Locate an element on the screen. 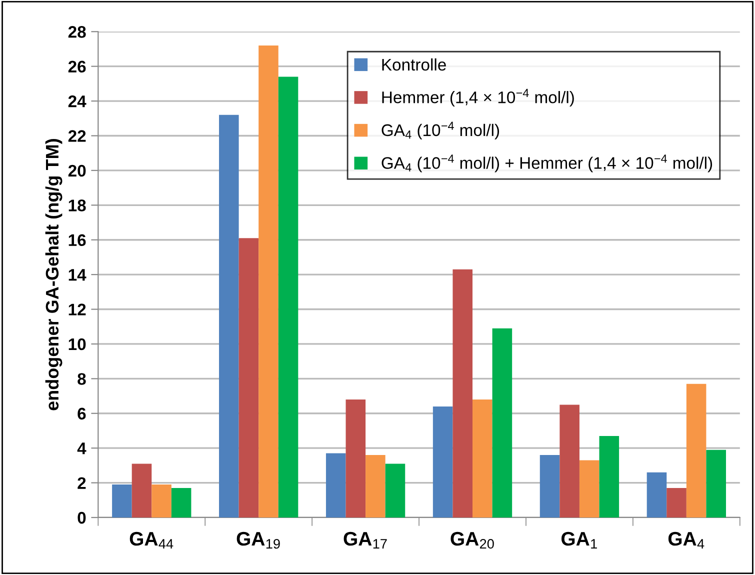  legend-label: Hemmer (1,4 × 10$^{−4}$ mol/l) is located at coordinates (478, 97).